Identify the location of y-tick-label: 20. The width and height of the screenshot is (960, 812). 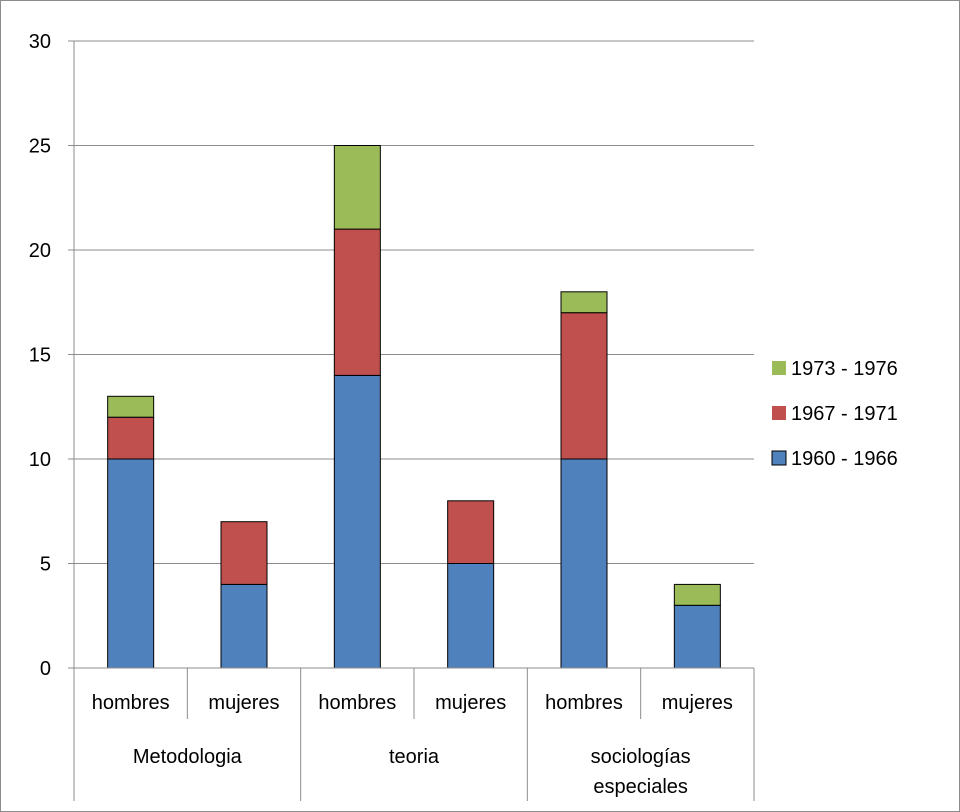
(40, 251).